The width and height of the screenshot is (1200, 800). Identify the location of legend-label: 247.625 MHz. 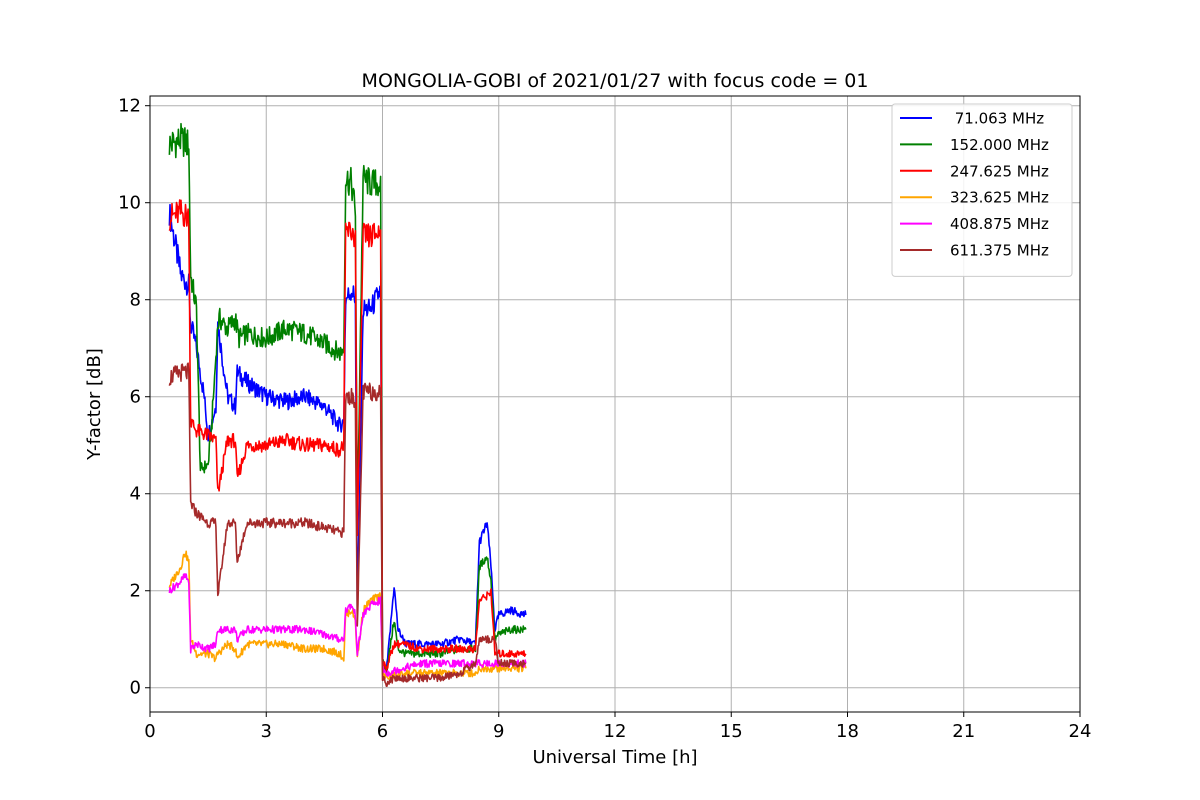
(999, 171).